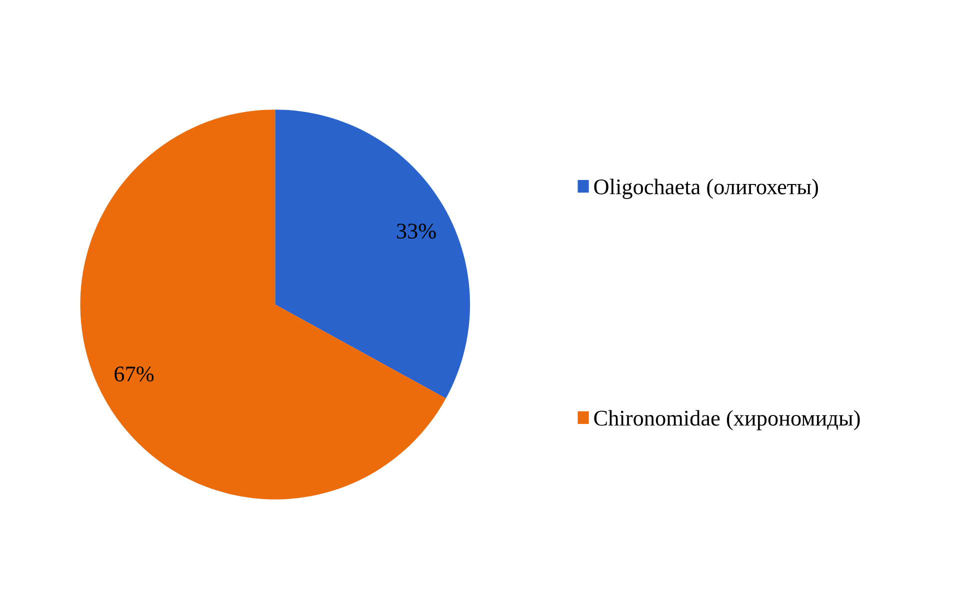 This screenshot has width=957, height=609. What do you see at coordinates (134, 374) in the screenshot?
I see `data-label: 67%` at bounding box center [134, 374].